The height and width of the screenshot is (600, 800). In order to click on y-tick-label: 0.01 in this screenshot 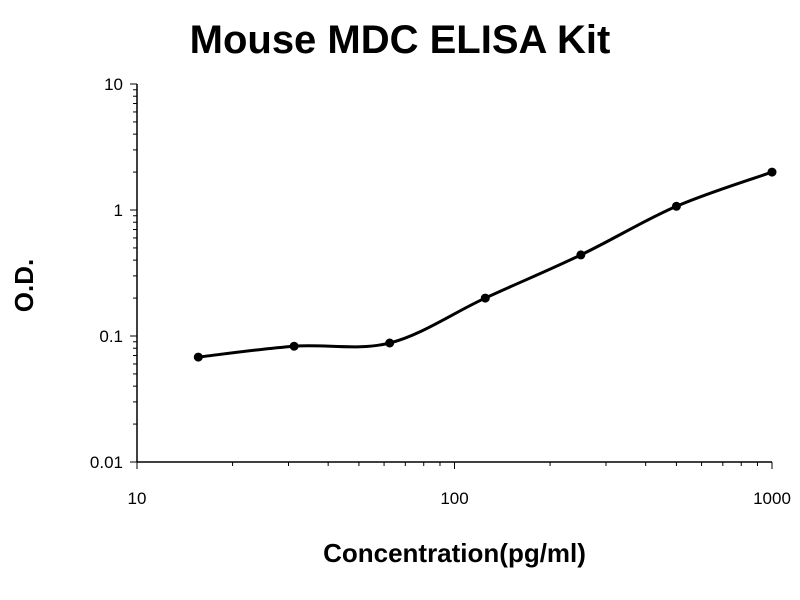, I will do `click(106, 462)`.